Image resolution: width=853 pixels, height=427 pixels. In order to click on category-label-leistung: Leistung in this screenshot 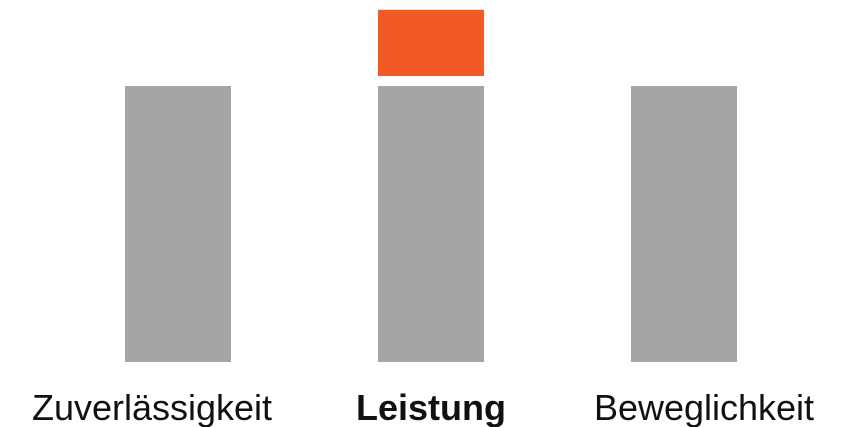, I will do `click(431, 407)`.